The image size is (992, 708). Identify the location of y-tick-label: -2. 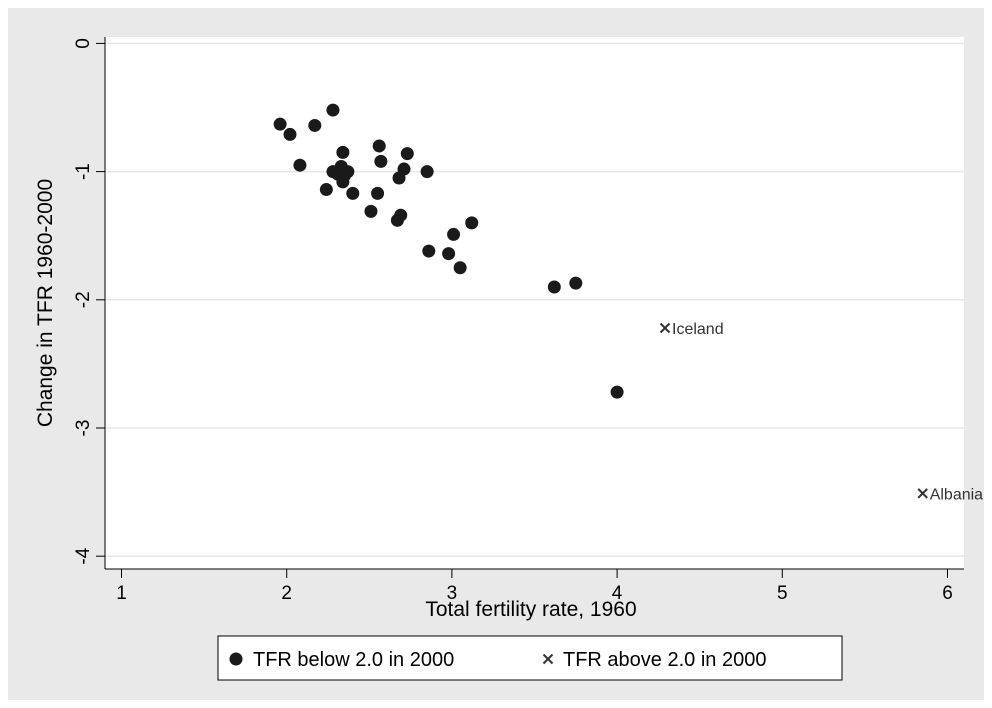
(83, 299).